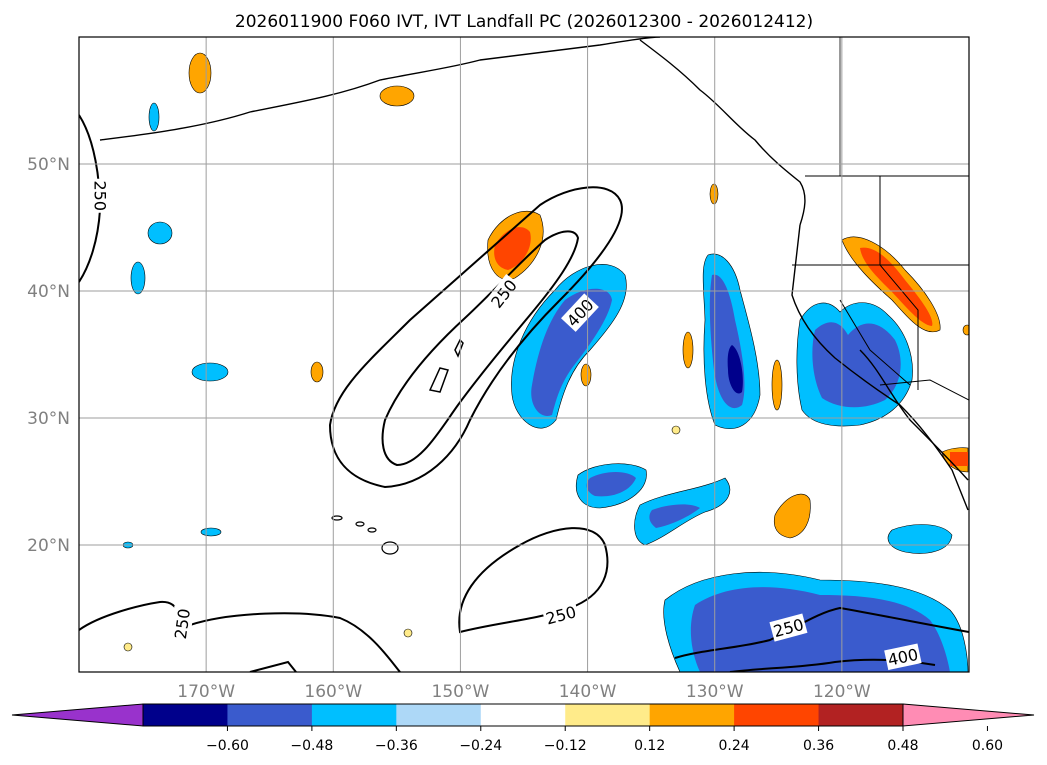 Image resolution: width=1047 pixels, height=765 pixels. I want to click on colorbar-tick-label: 0.60, so click(987, 746).